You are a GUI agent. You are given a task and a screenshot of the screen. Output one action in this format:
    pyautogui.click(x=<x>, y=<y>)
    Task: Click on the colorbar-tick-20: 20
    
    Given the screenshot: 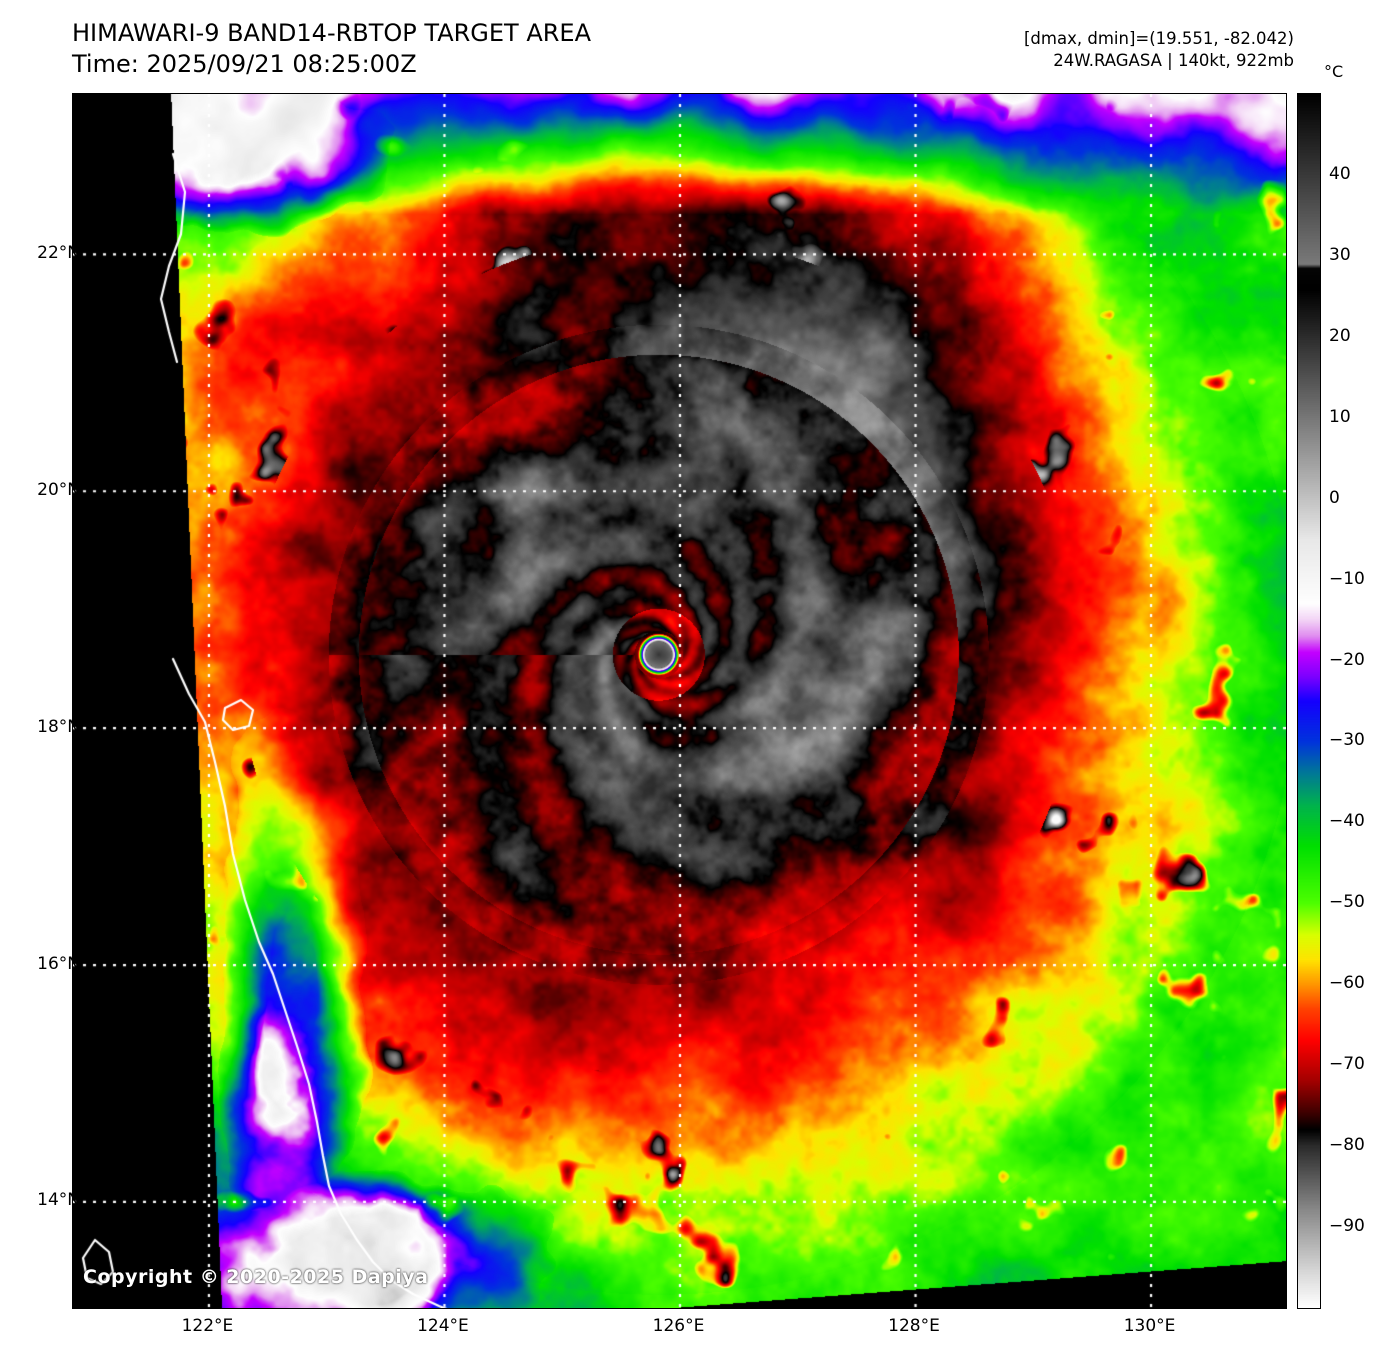 What is the action you would take?
    pyautogui.click(x=1340, y=335)
    